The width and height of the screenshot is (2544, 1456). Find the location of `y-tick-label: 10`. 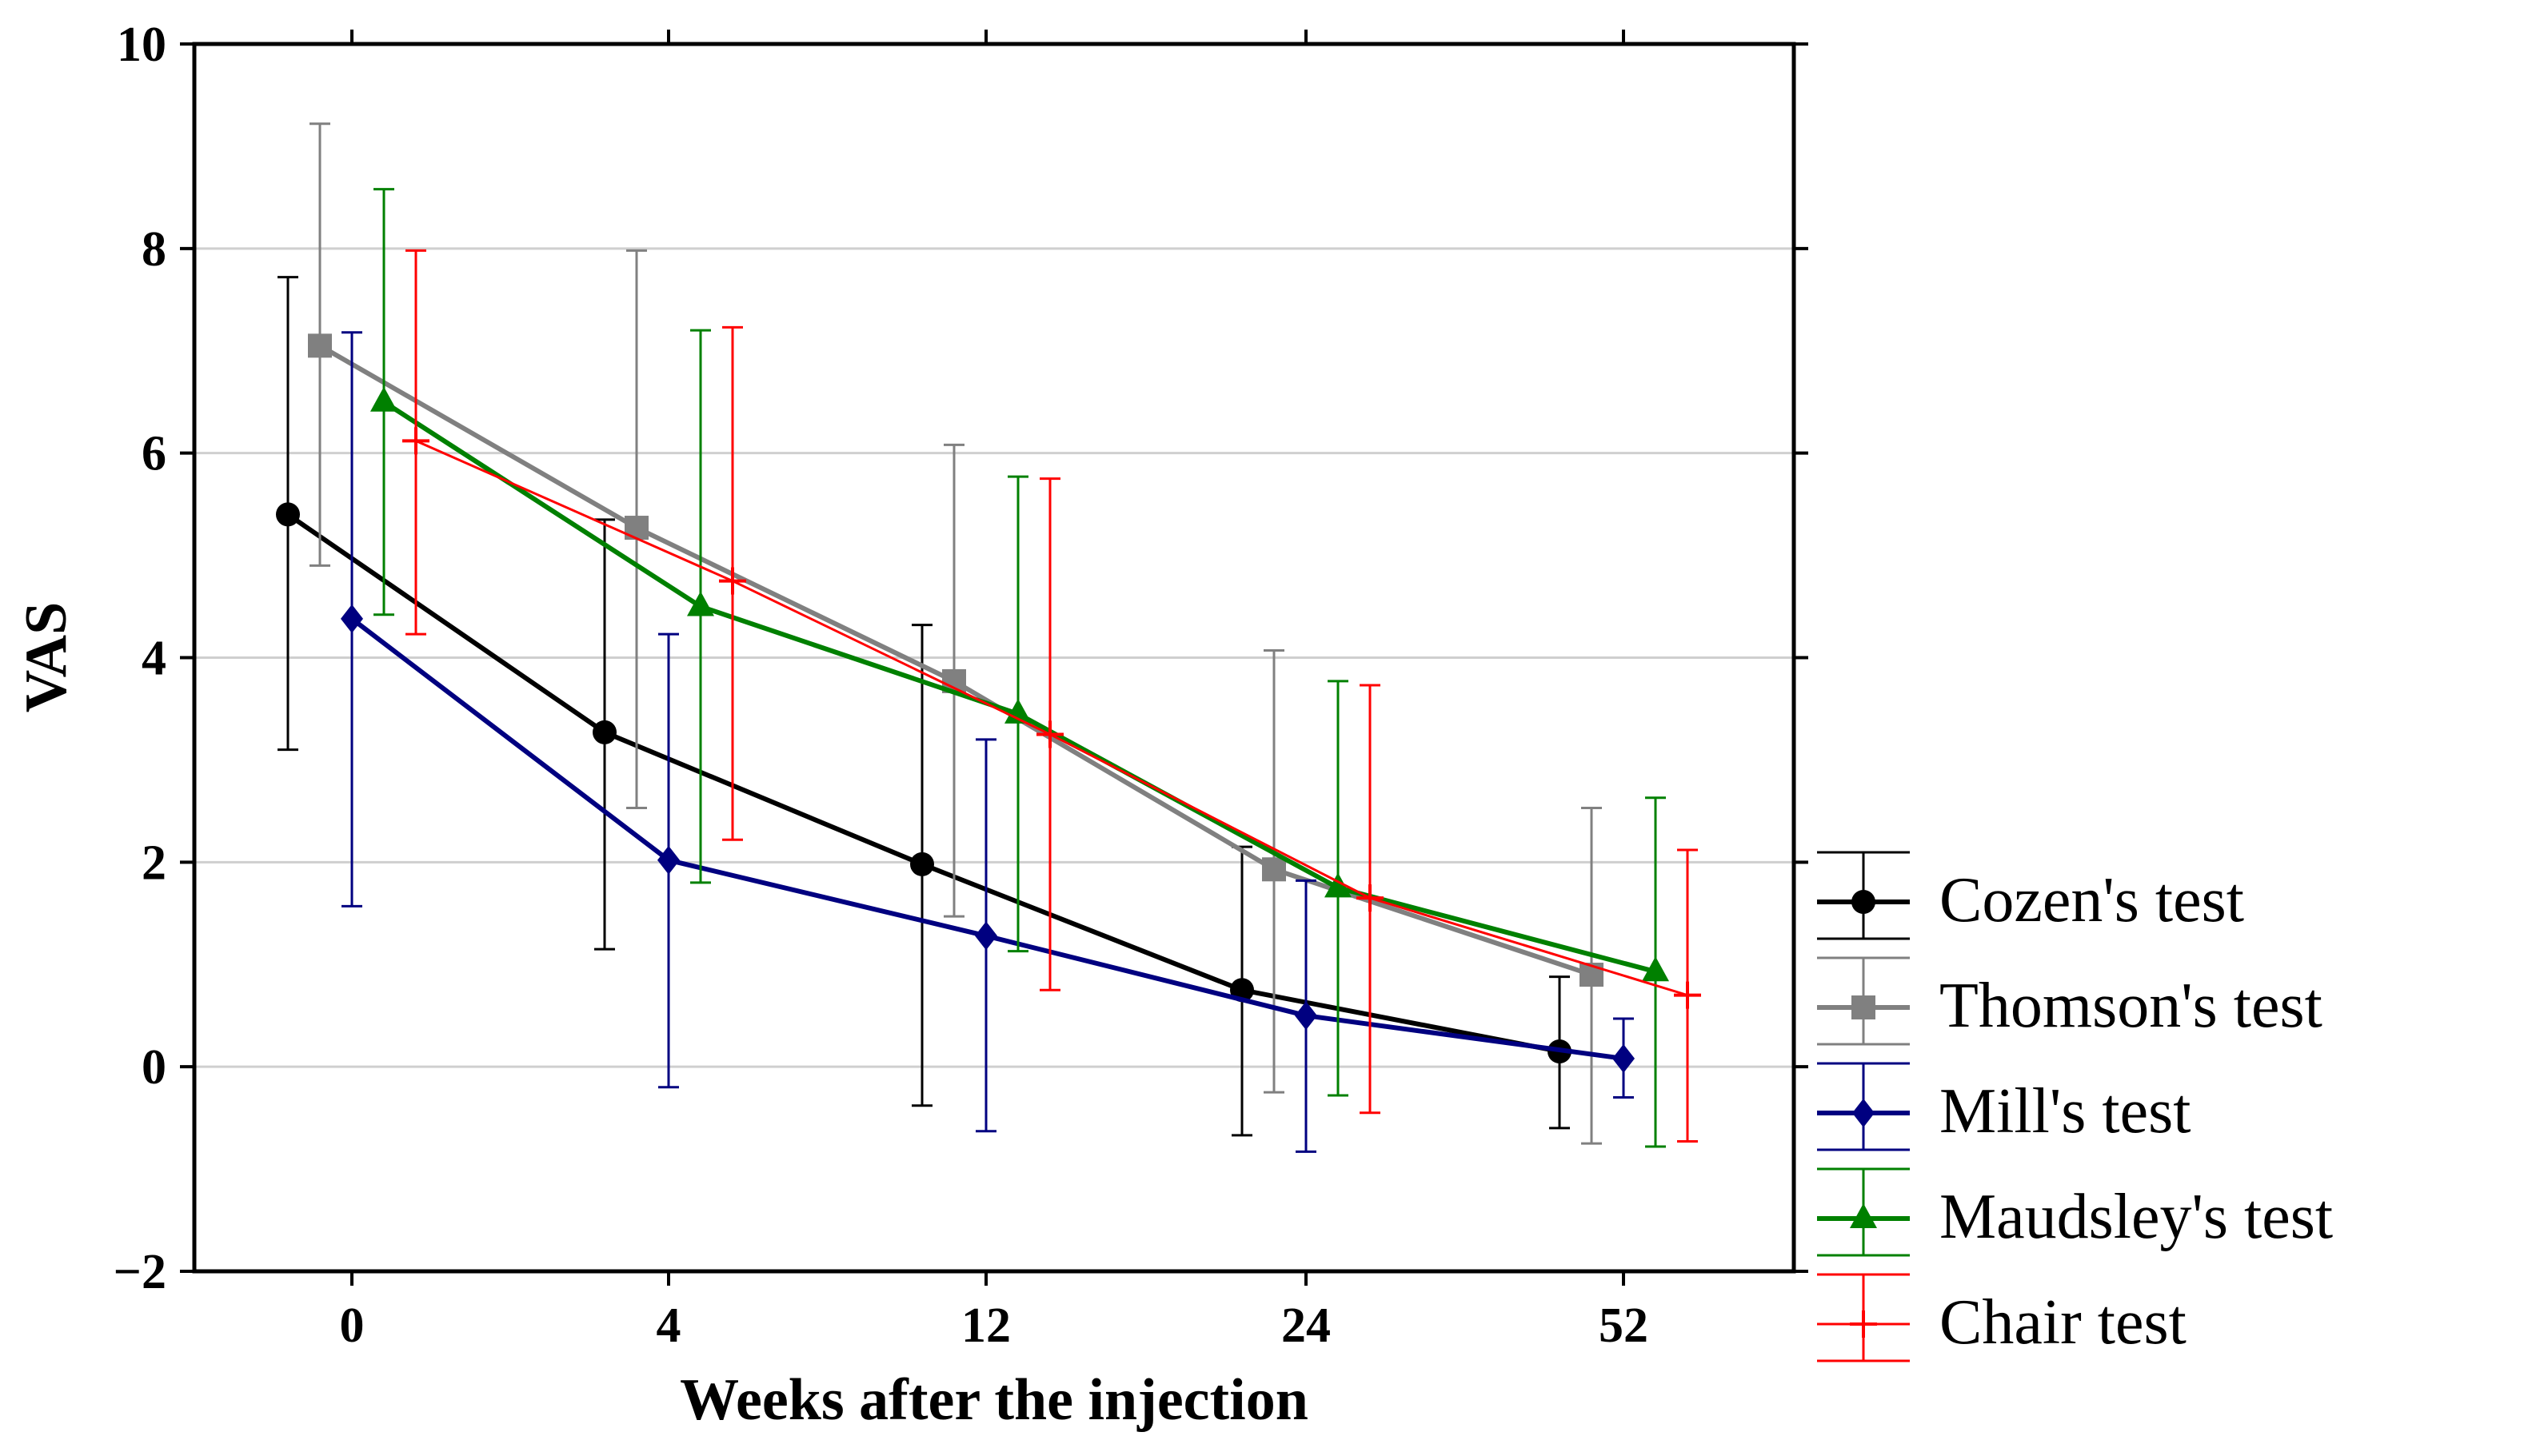

y-tick-label: 10 is located at coordinates (141, 45).